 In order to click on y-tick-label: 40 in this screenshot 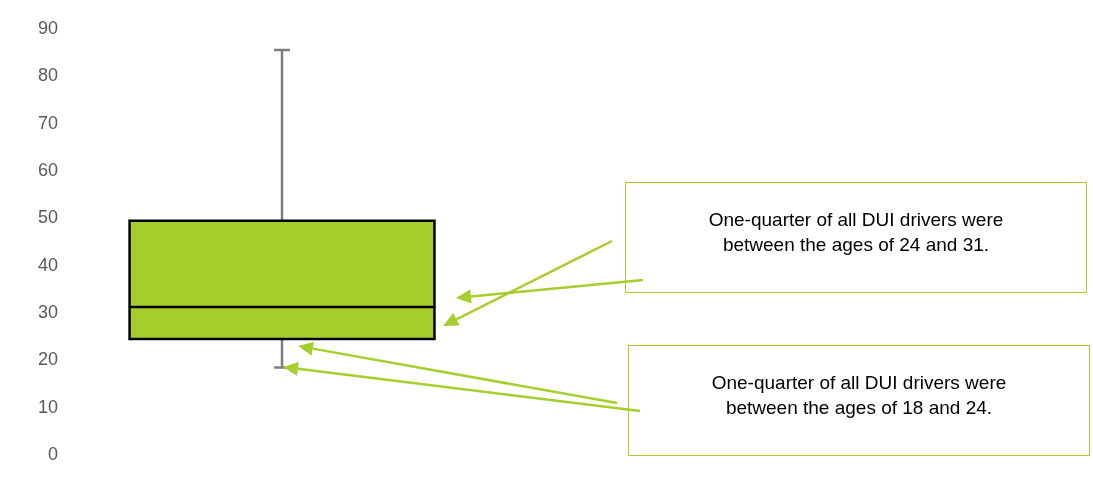, I will do `click(48, 264)`.